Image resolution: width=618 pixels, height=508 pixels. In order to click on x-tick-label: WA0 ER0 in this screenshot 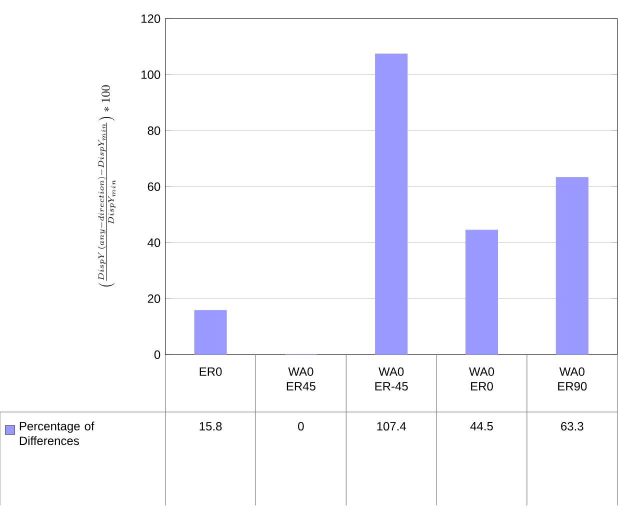, I will do `click(481, 379)`.